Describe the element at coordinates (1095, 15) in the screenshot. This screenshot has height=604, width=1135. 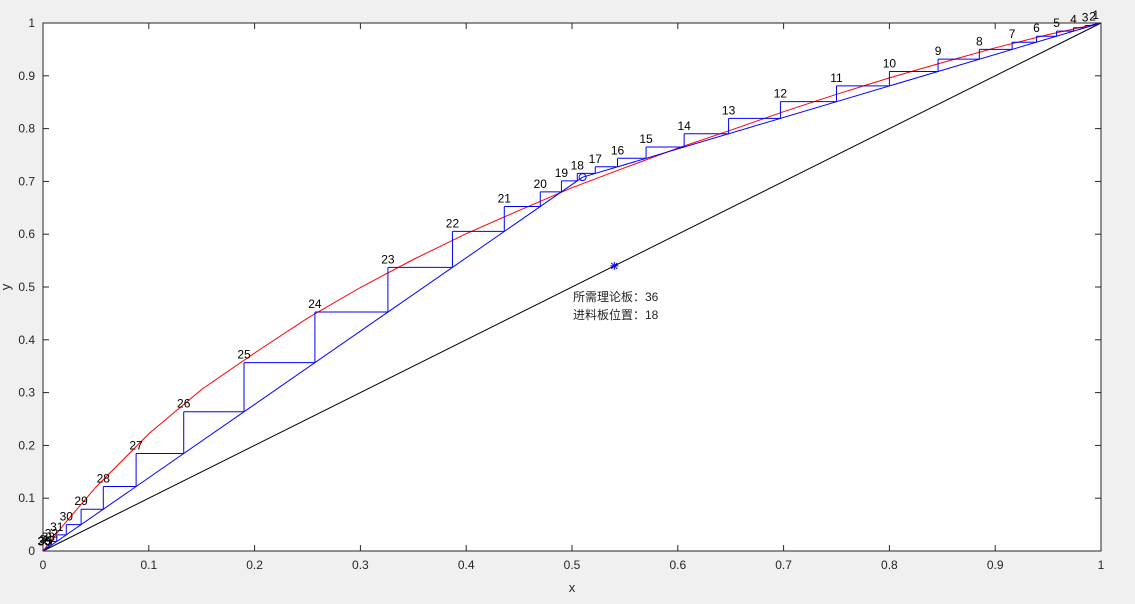
I see `stage-label: 1` at that location.